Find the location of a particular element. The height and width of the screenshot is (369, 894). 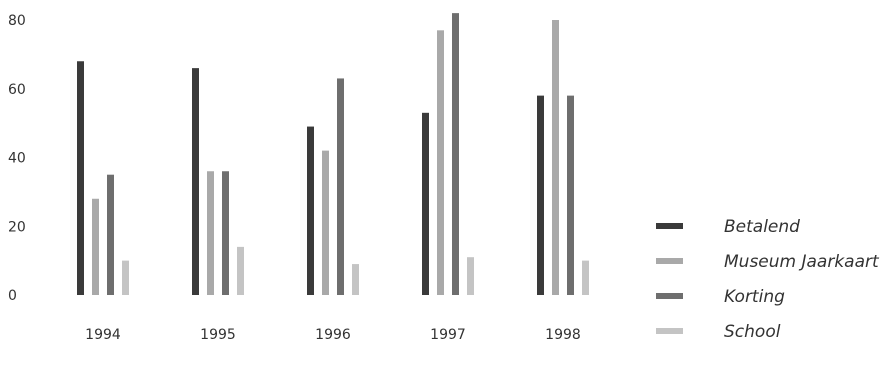

y-tick-label: 40 is located at coordinates (17, 159).